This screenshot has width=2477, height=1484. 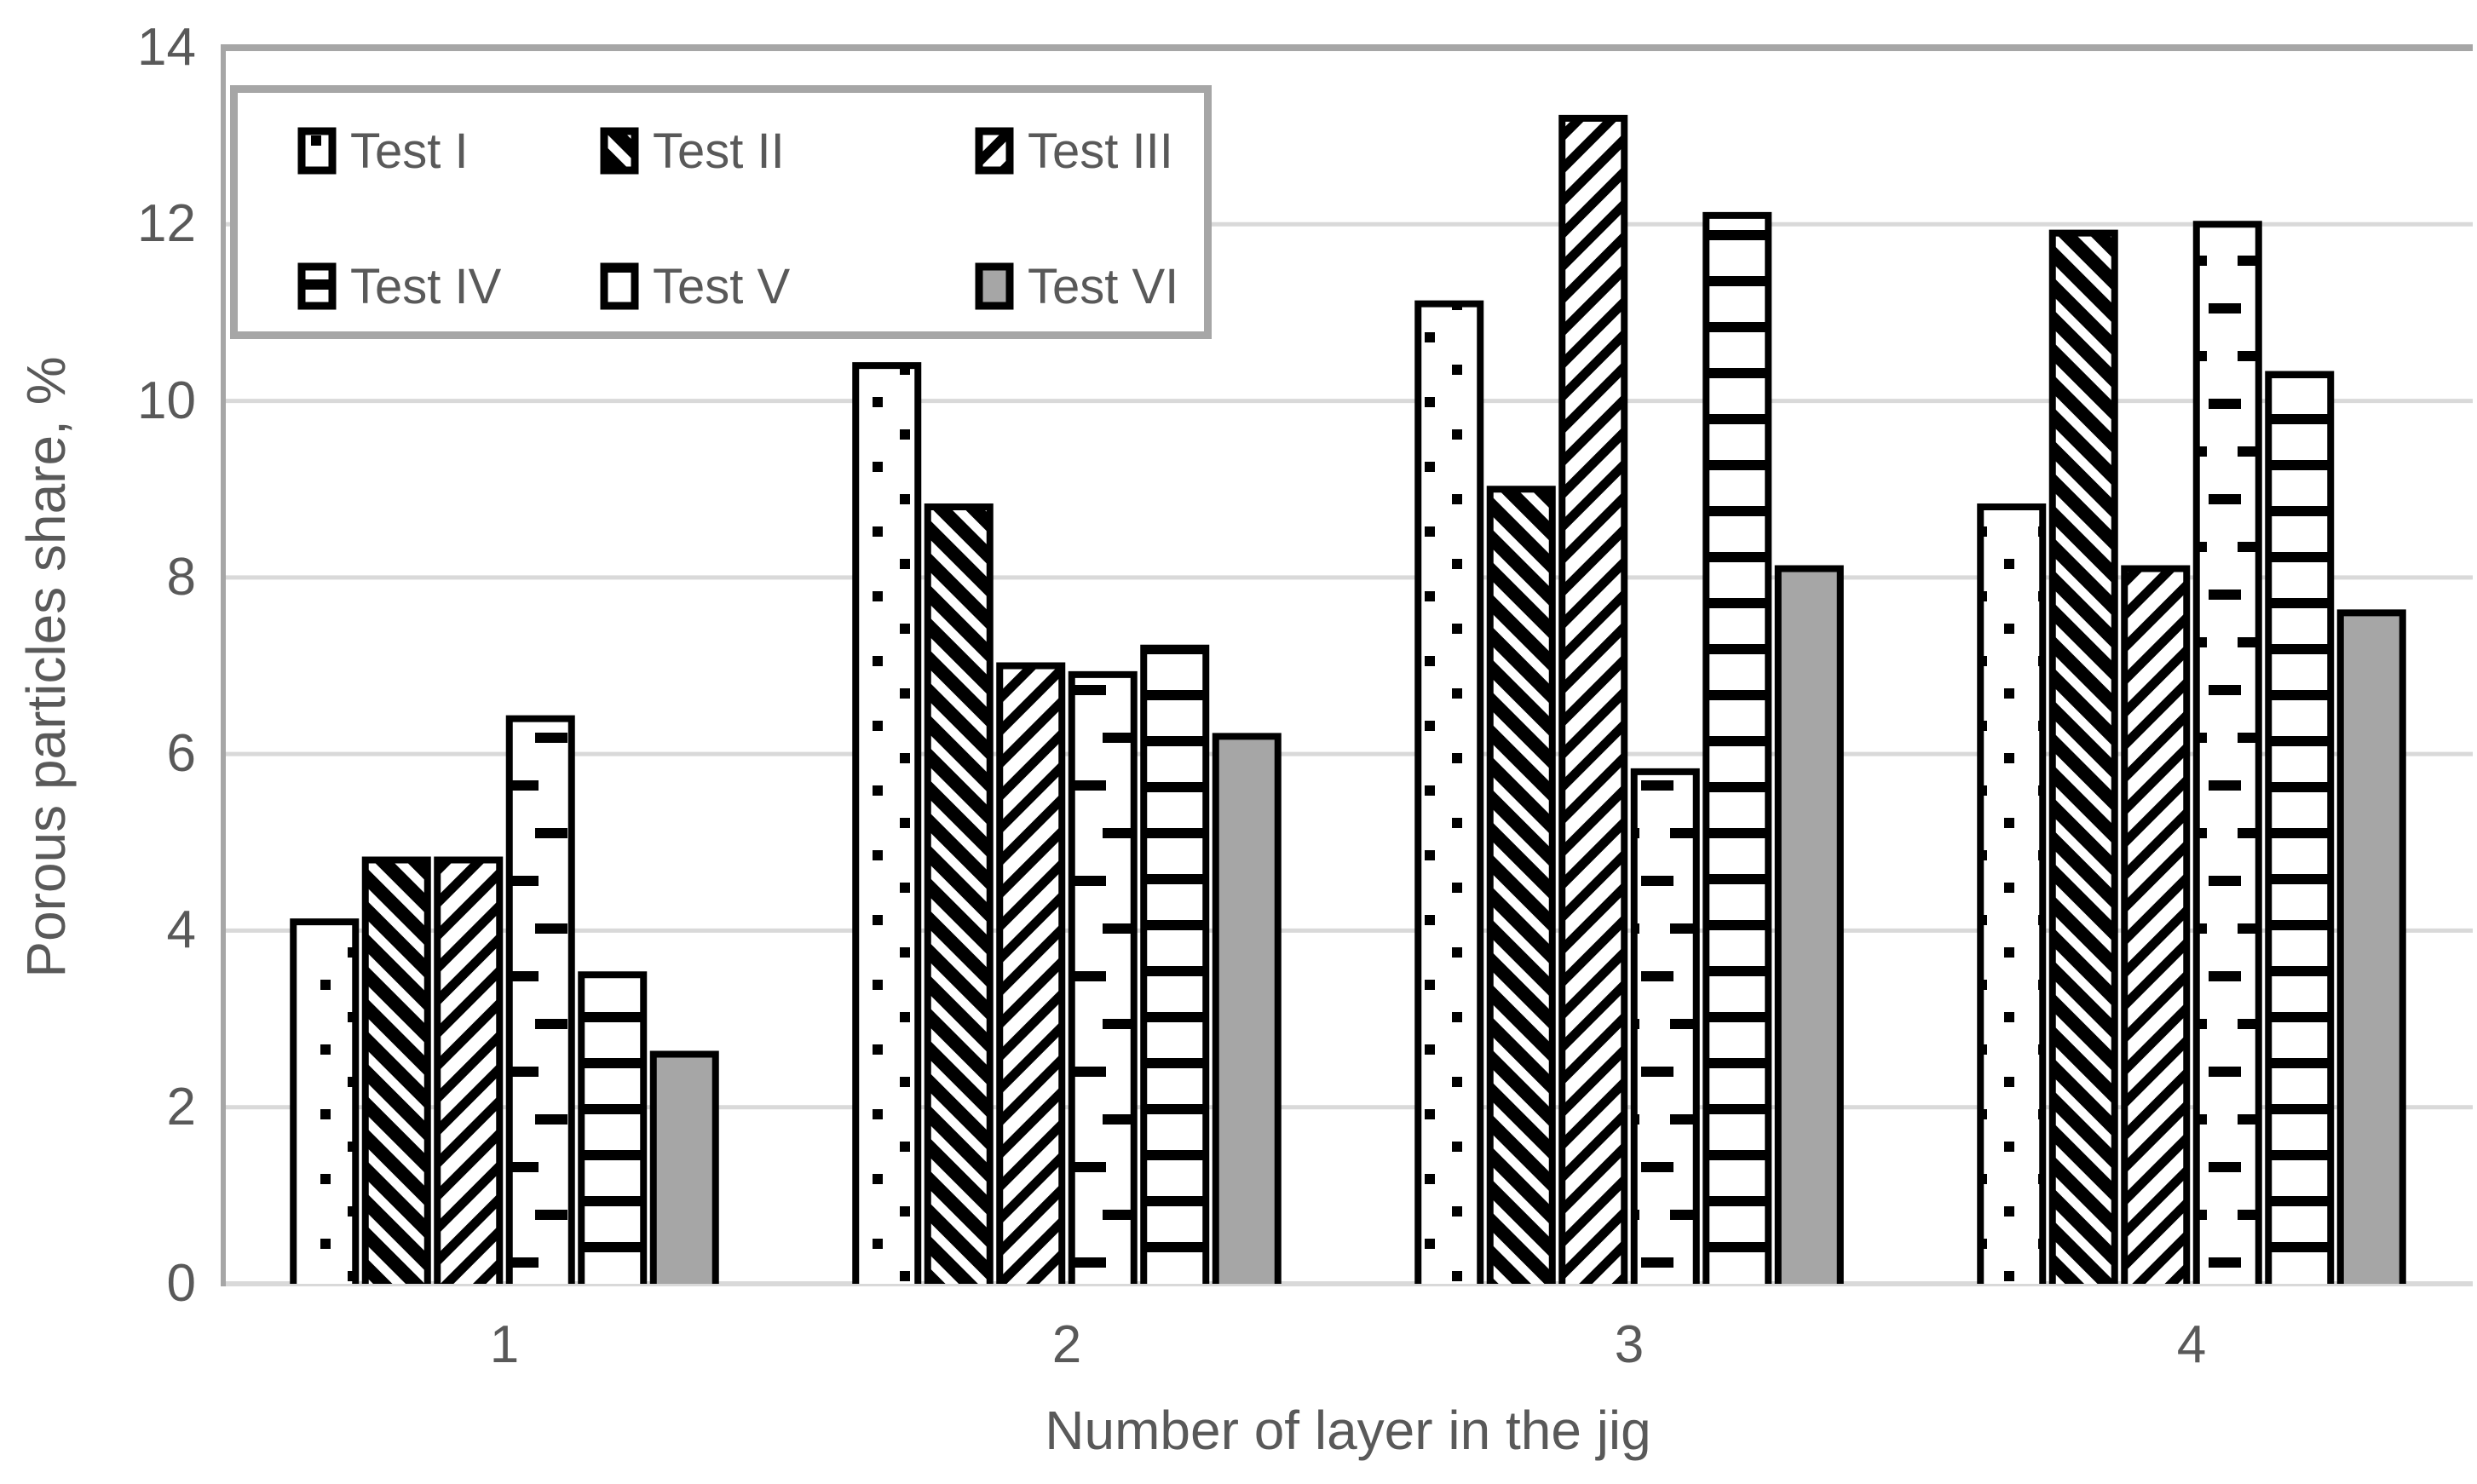 I want to click on legend-swatch-dashes-icon, so click(x=317, y=286).